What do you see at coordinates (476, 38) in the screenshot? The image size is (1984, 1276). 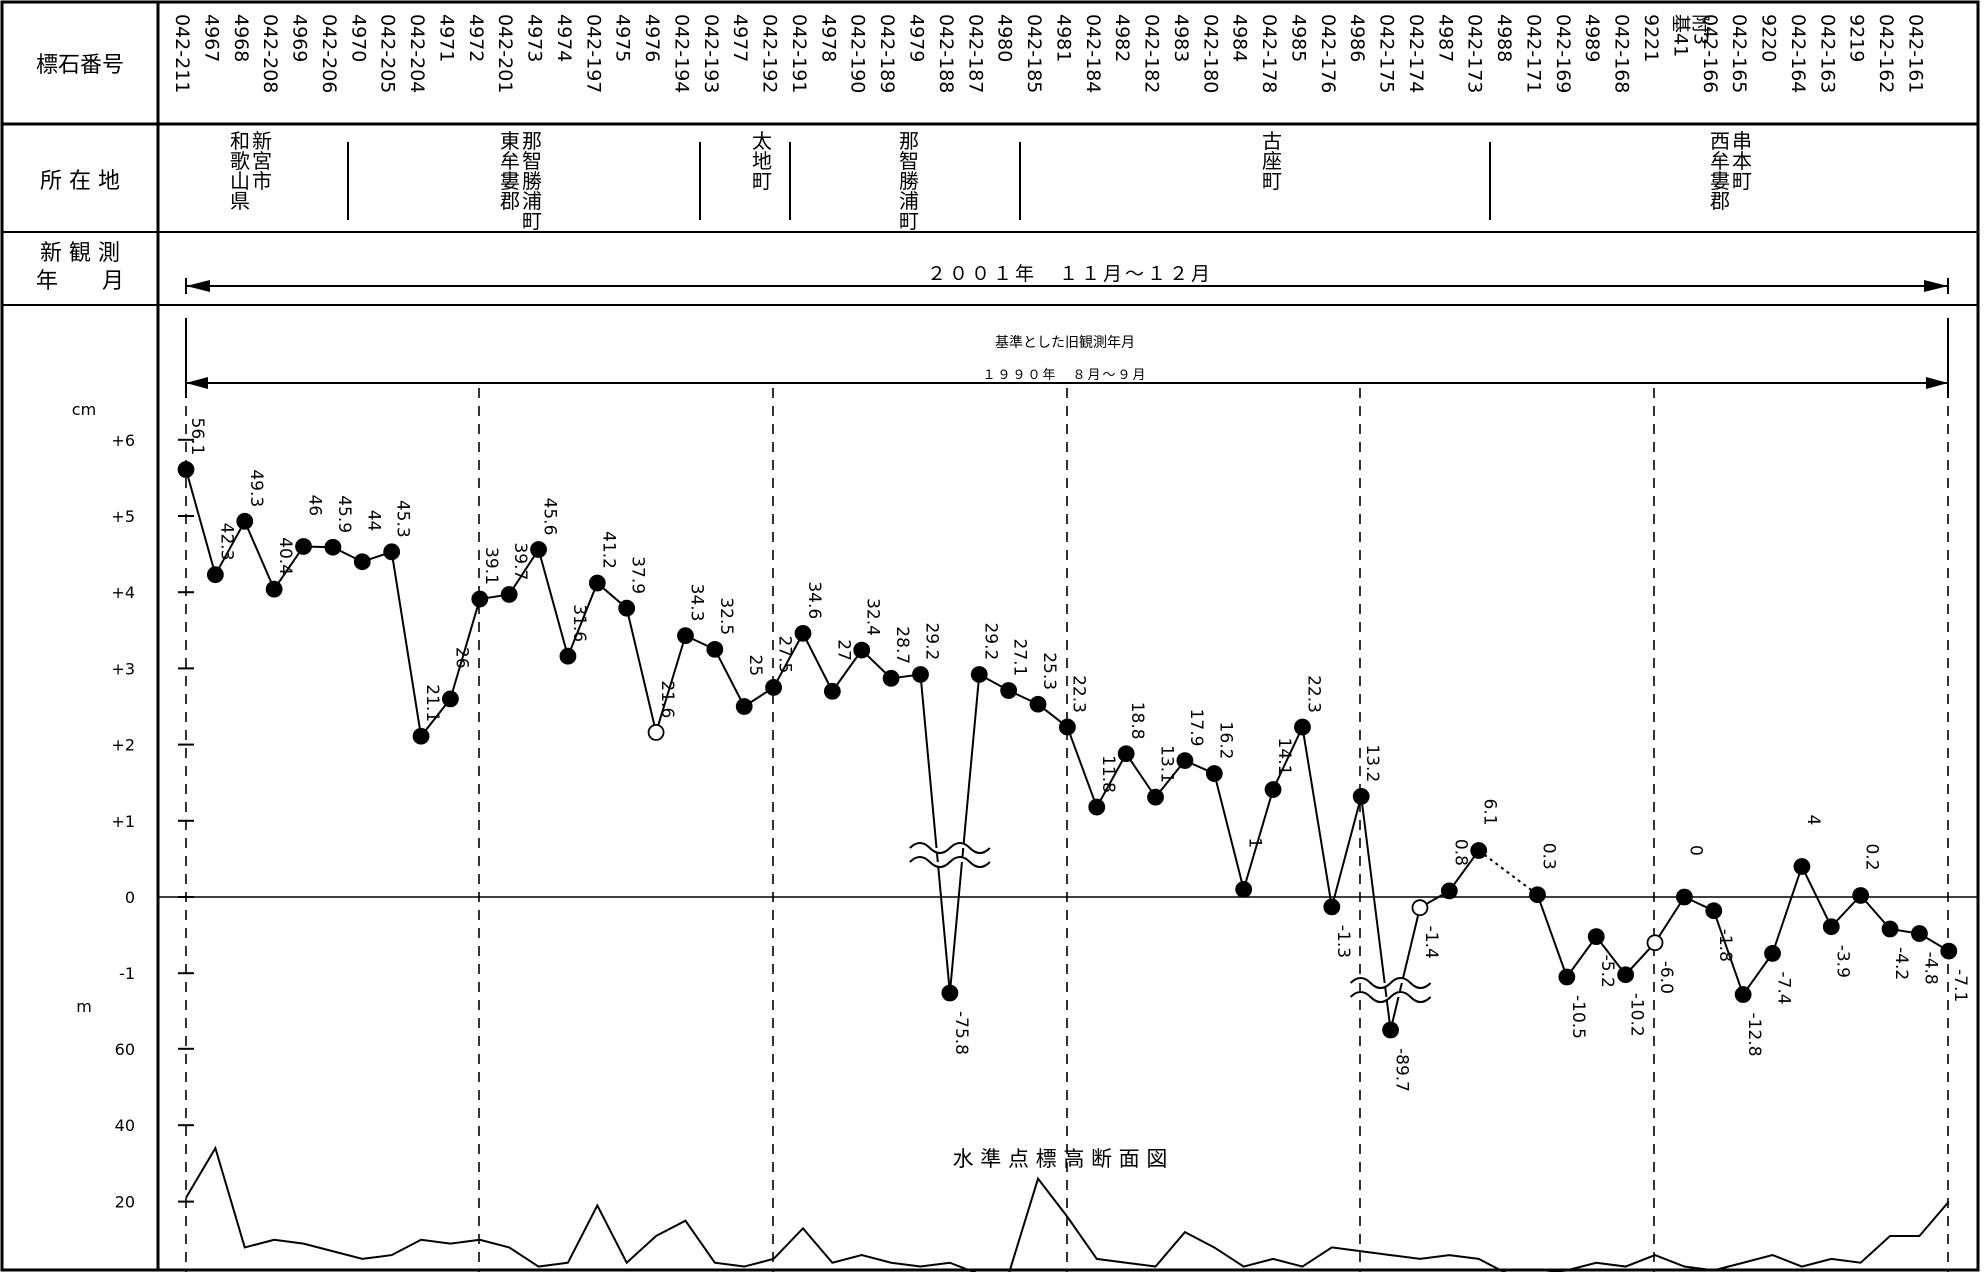 I see `benchmark-label: 4972` at bounding box center [476, 38].